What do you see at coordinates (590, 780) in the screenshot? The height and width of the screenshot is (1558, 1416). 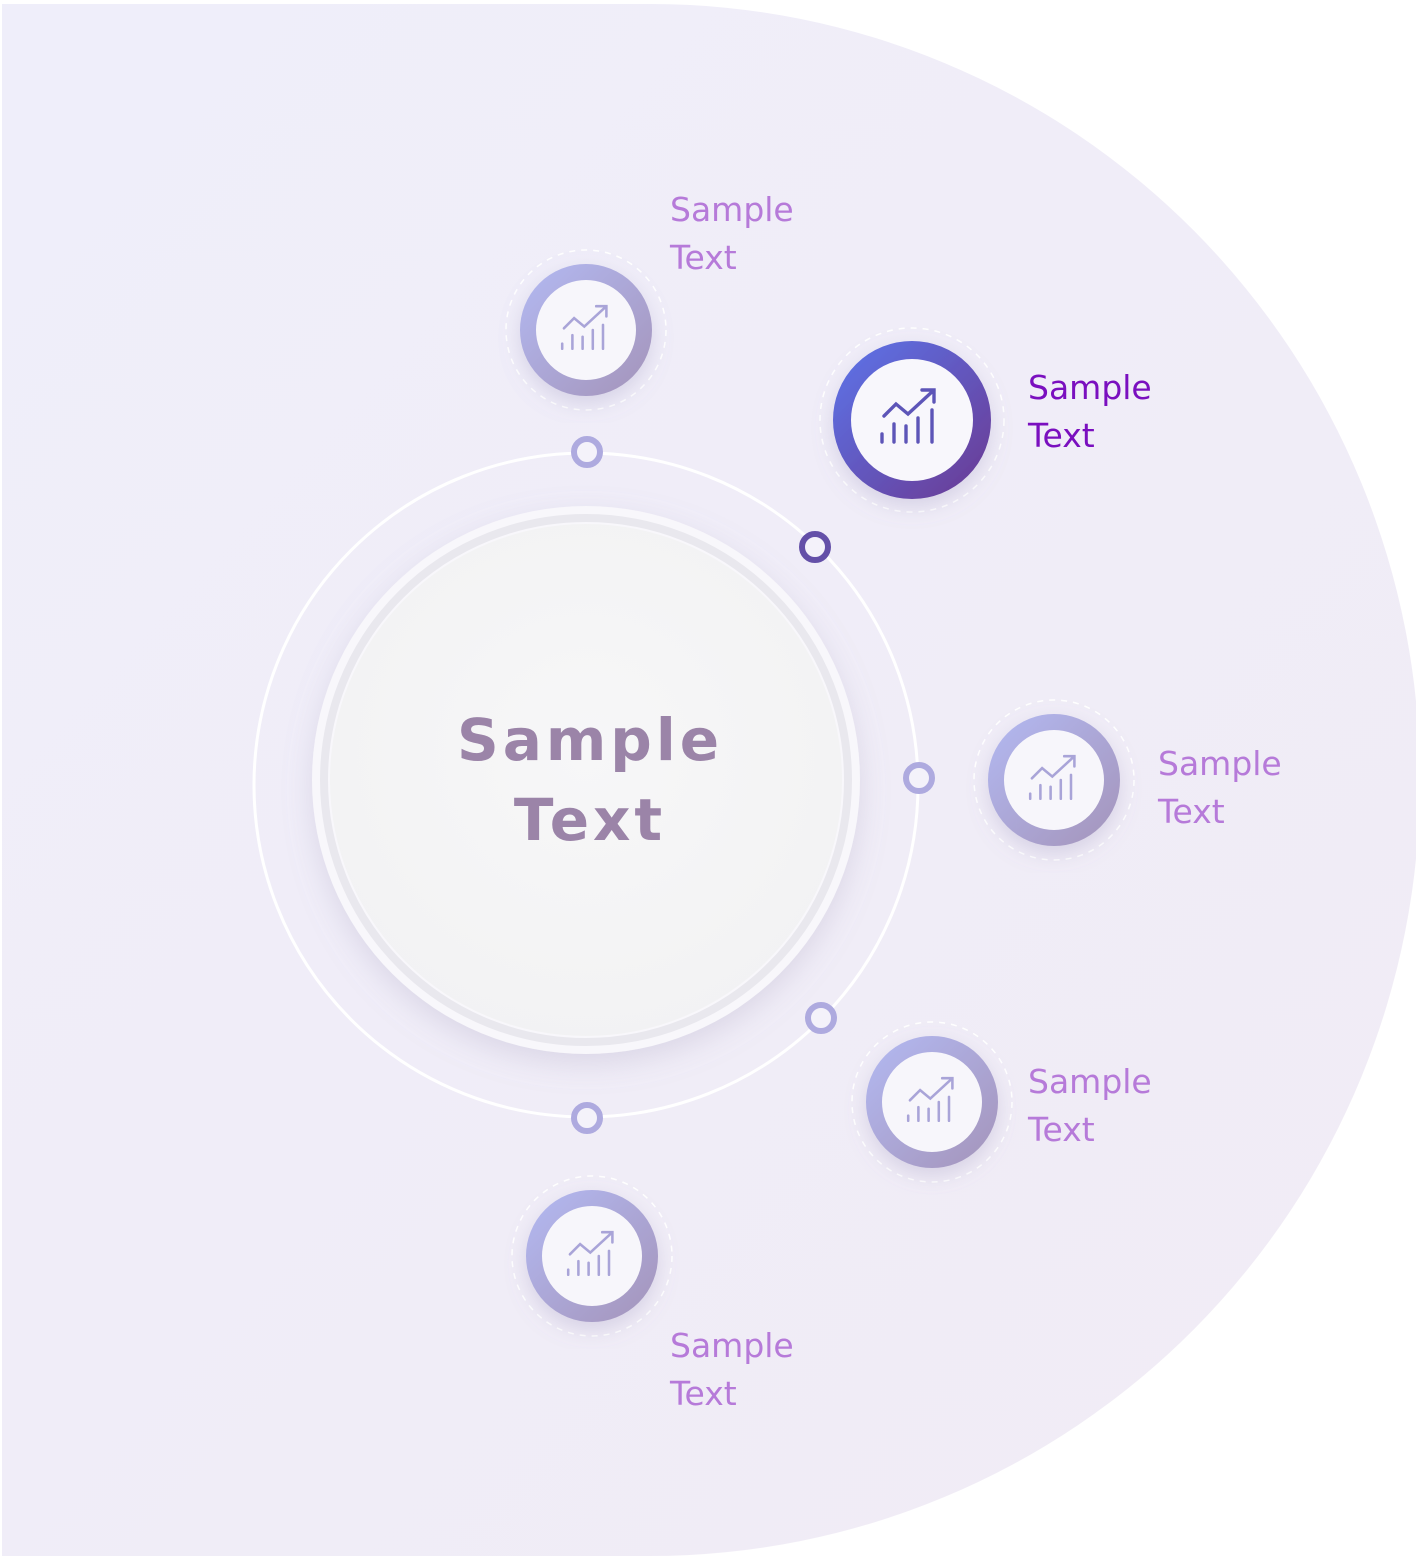 I see `center-title: Sample Text` at bounding box center [590, 780].